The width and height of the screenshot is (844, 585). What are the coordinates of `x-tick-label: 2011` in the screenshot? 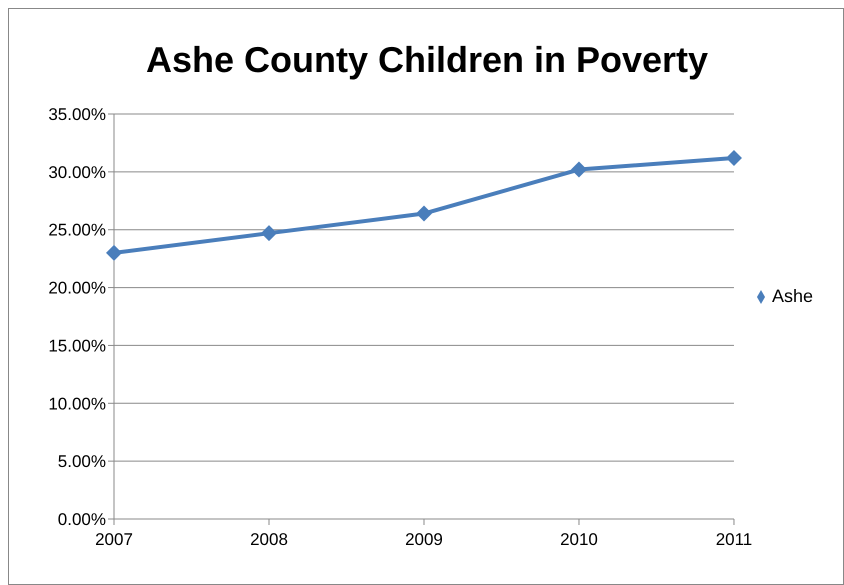 It's located at (734, 540).